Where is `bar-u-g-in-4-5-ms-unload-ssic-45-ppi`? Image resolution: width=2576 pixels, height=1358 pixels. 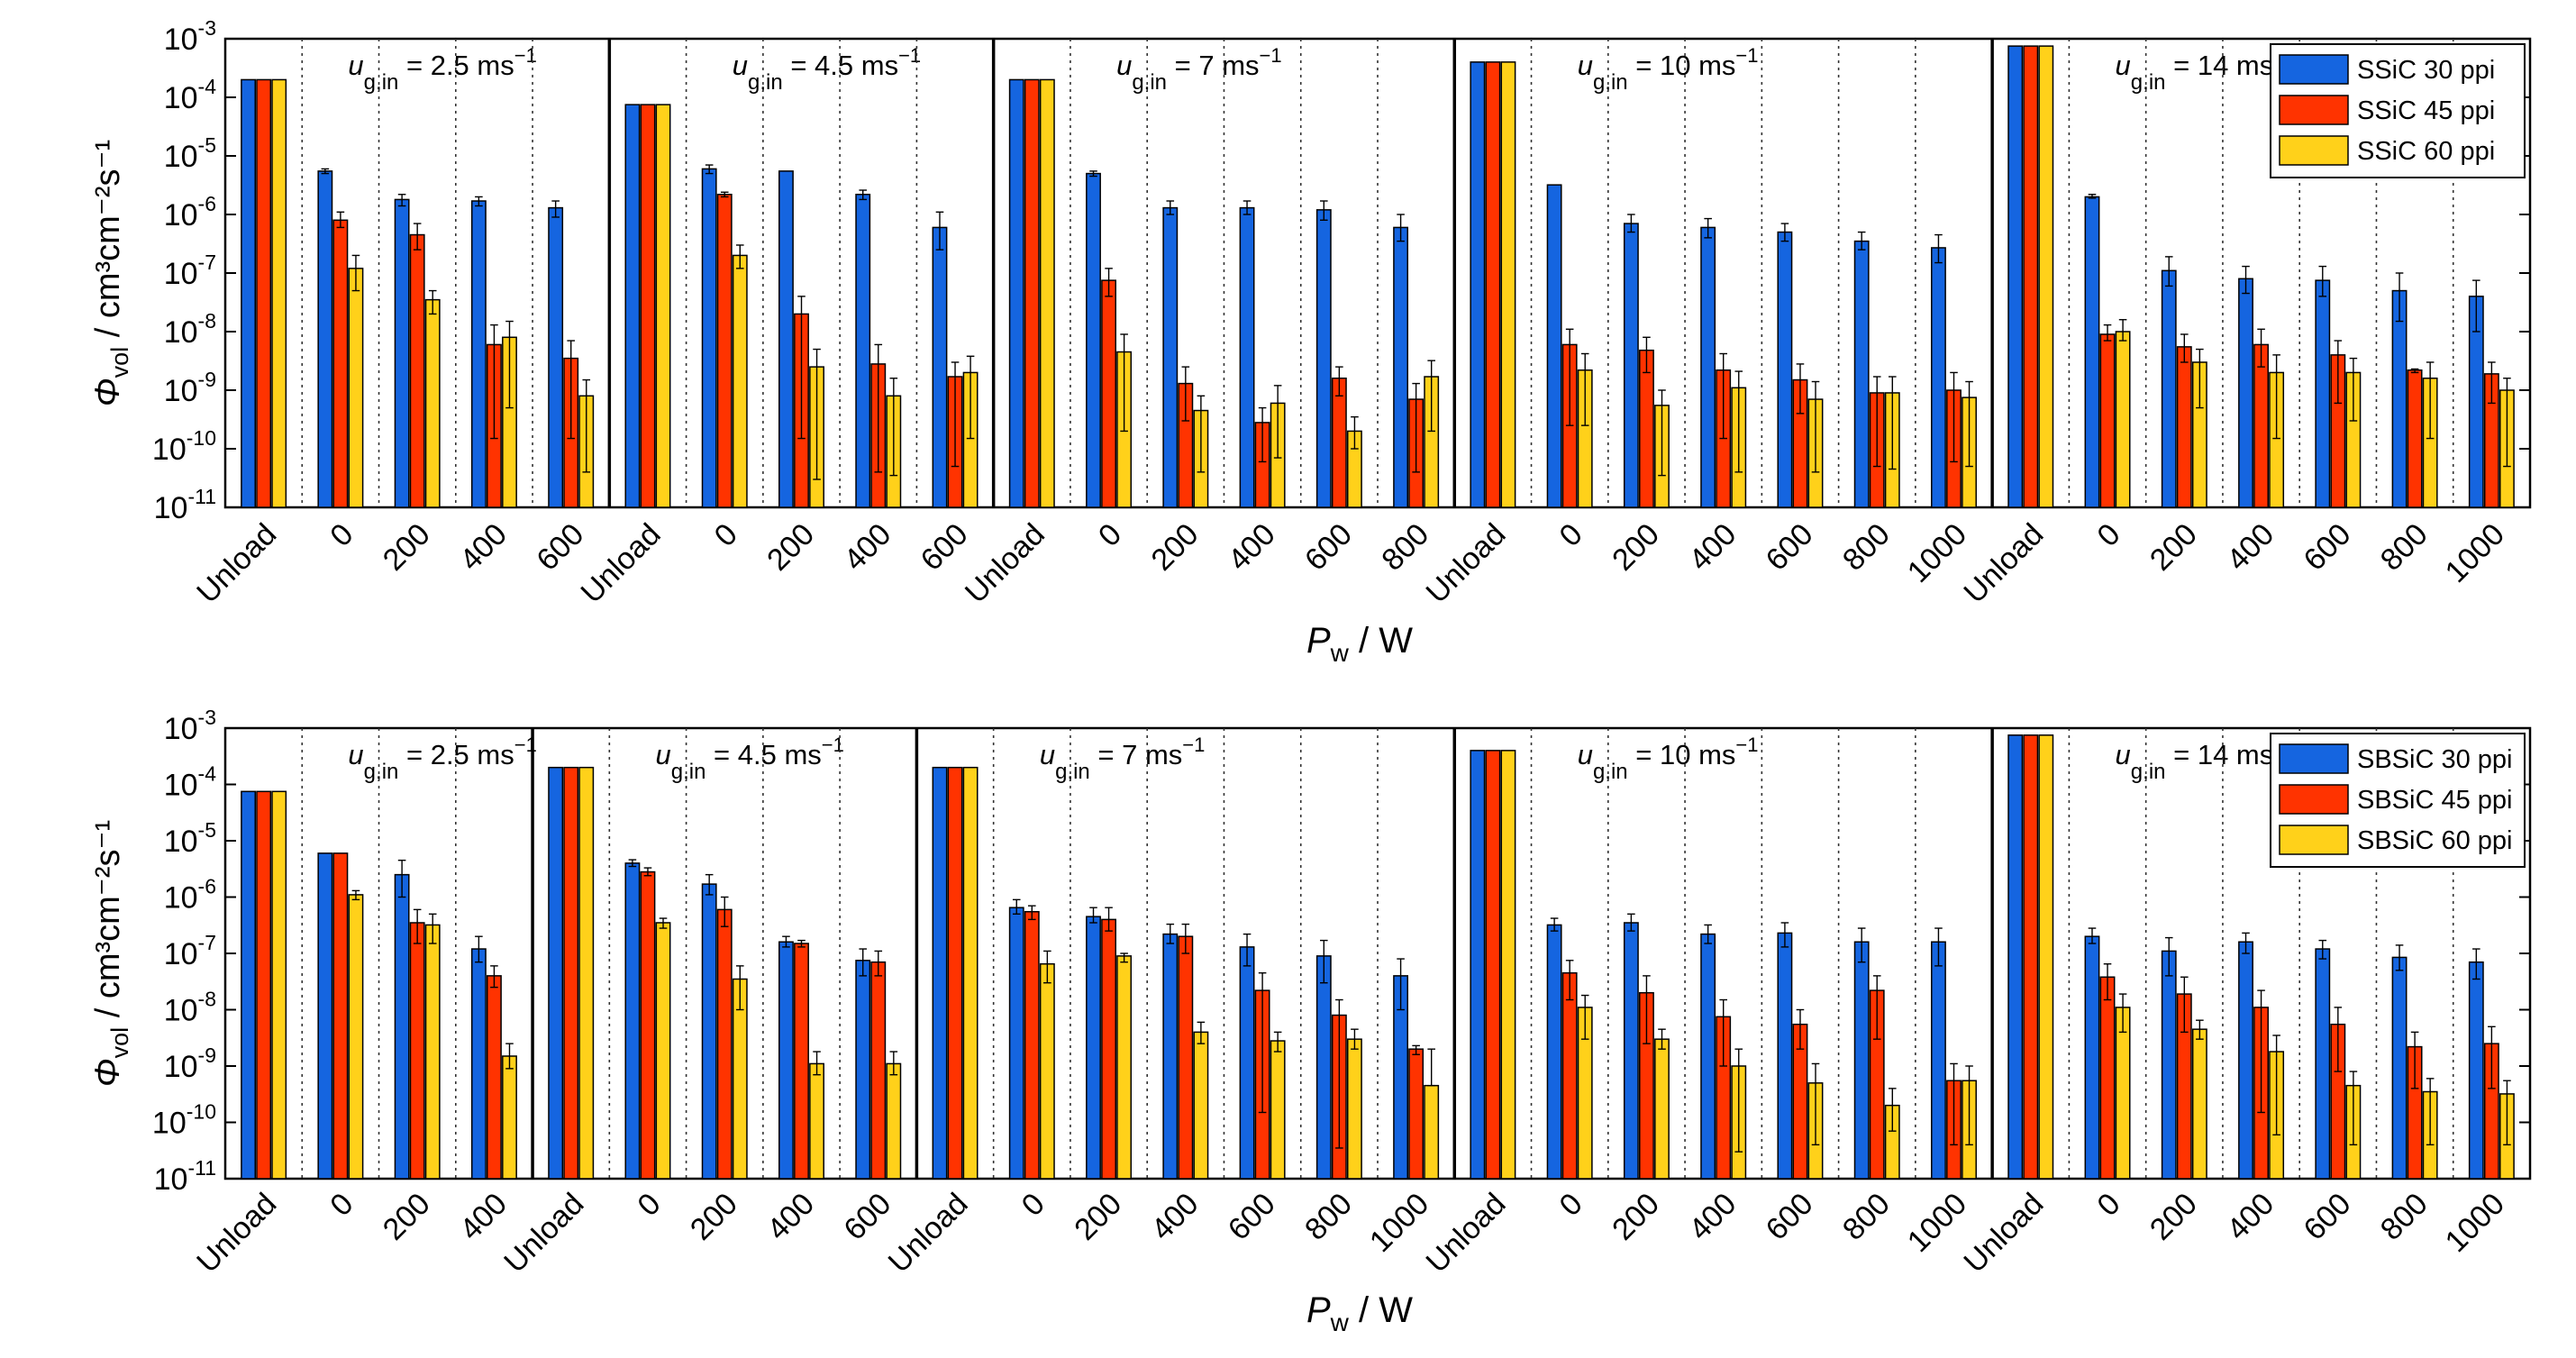 bar-u-g-in-4-5-ms-unload-ssic-45-ppi is located at coordinates (648, 306).